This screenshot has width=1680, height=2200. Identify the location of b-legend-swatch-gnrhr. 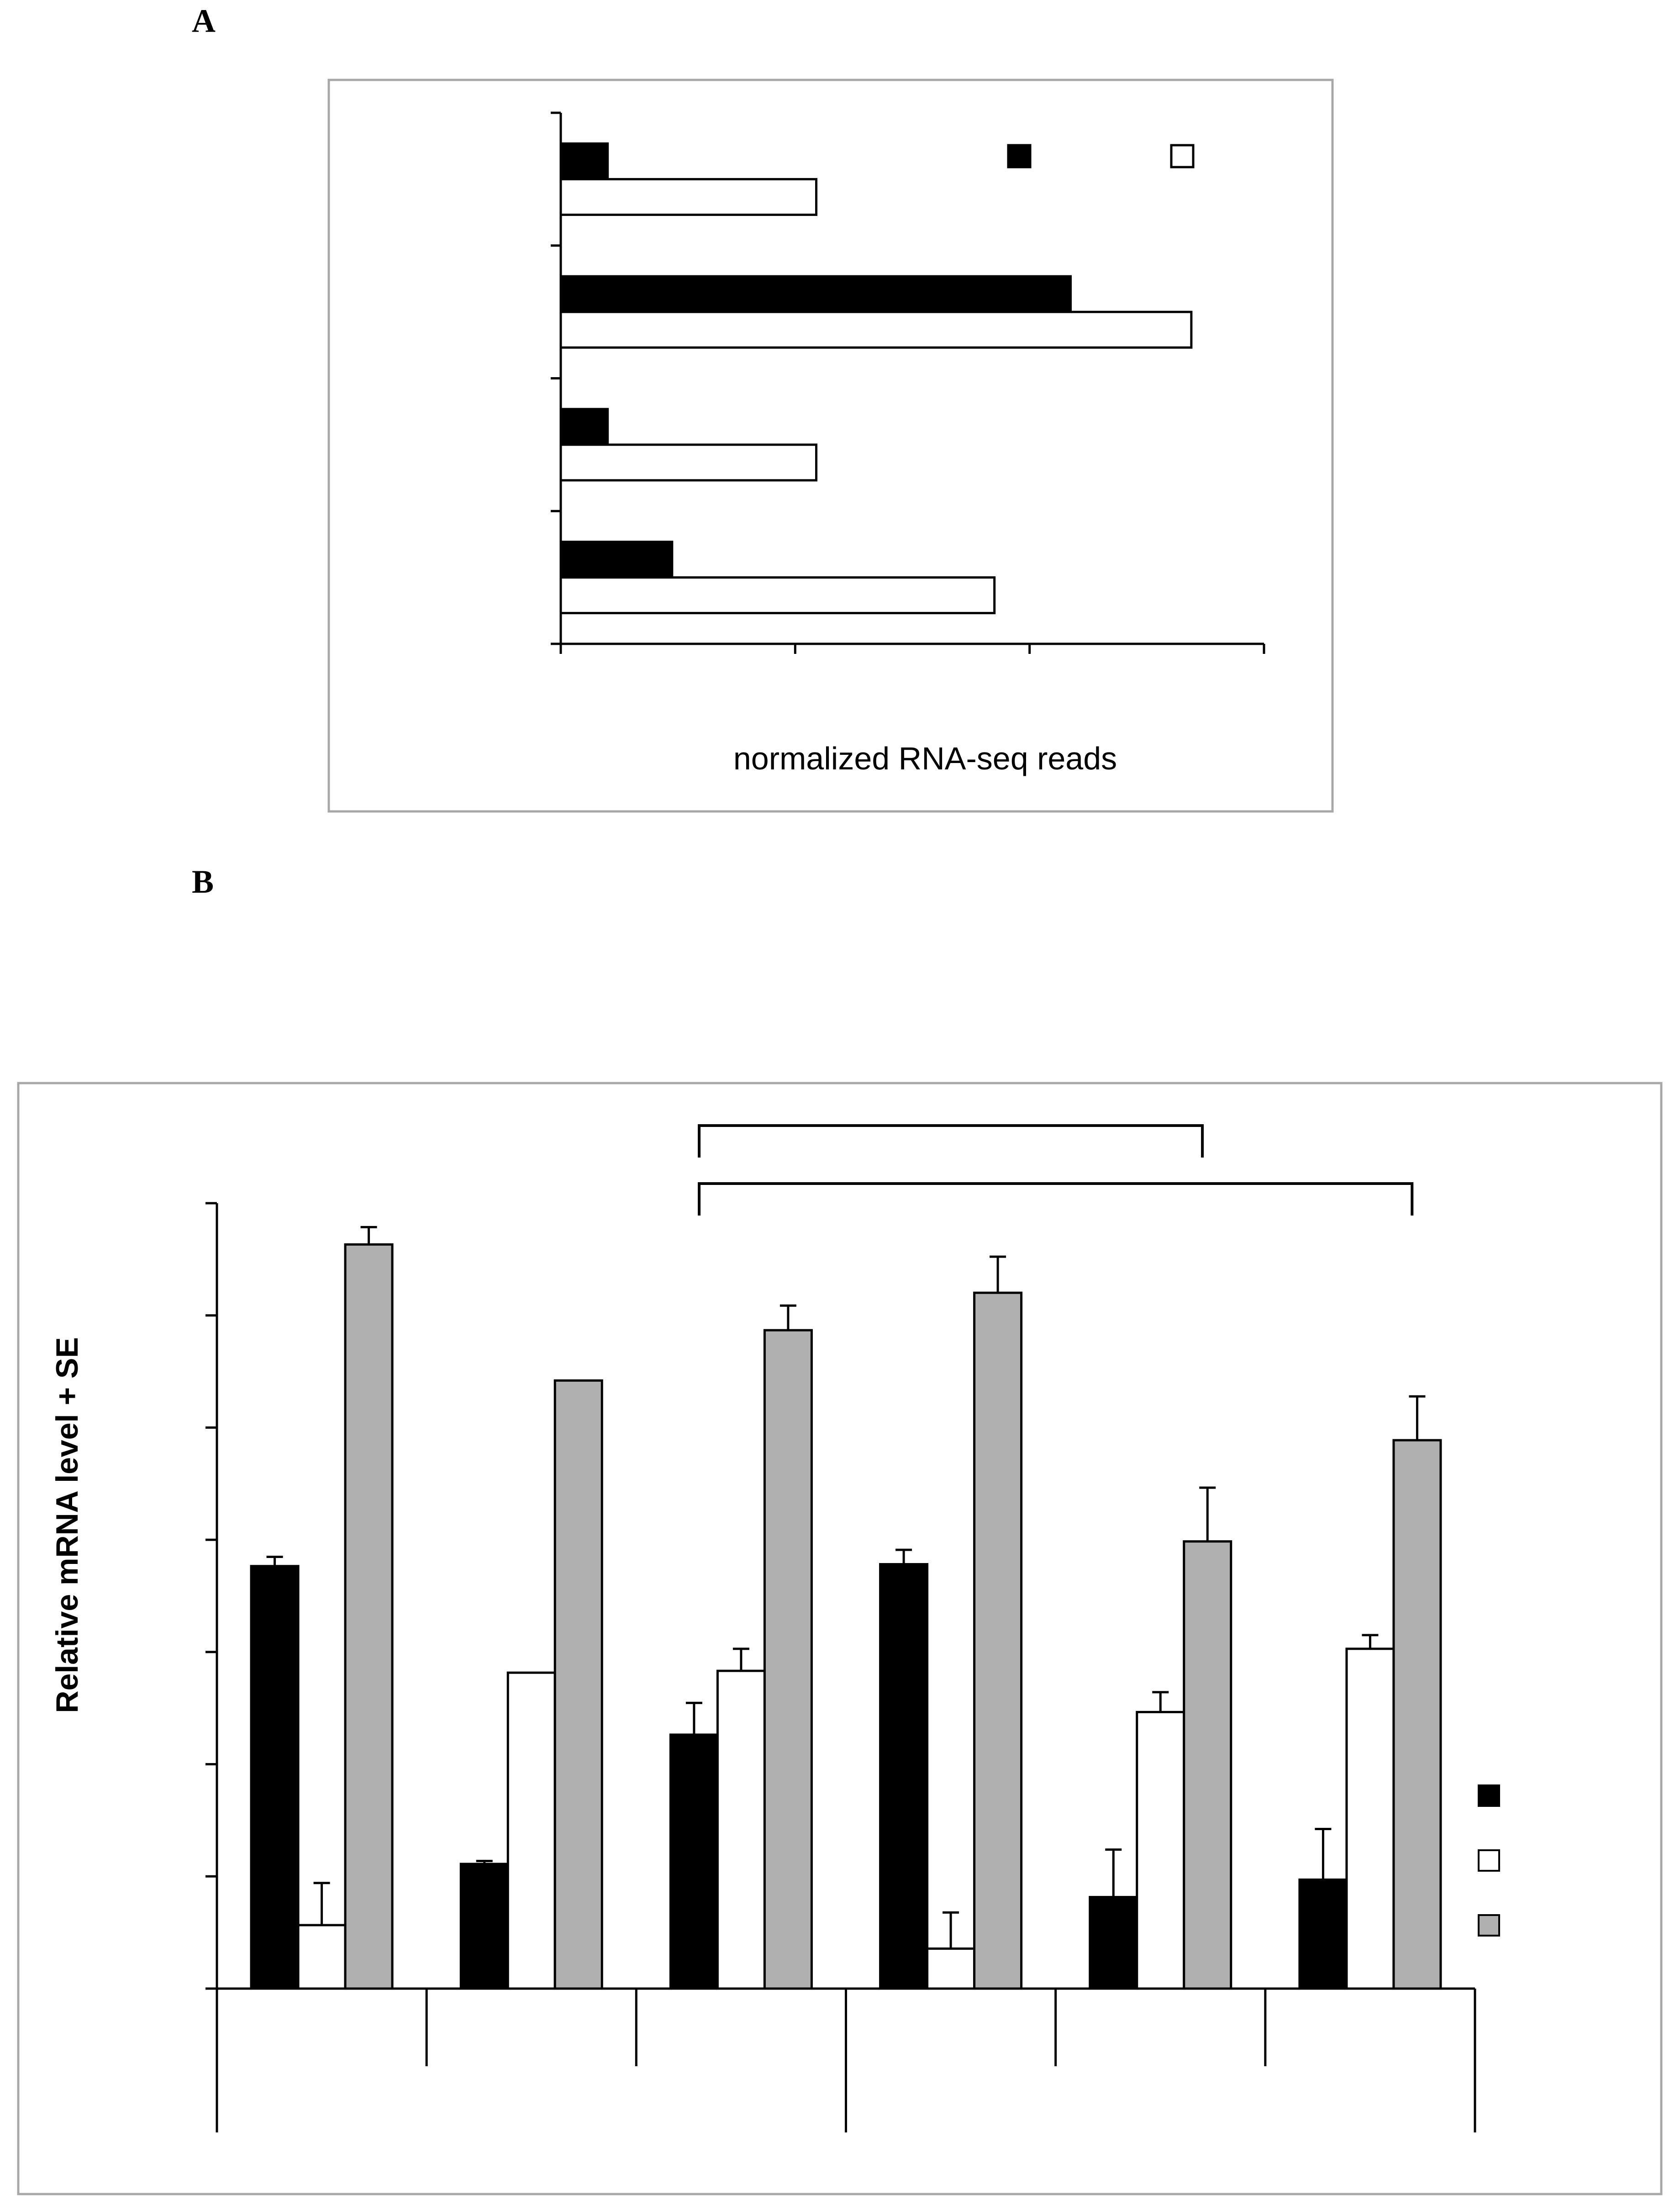
(1489, 1795).